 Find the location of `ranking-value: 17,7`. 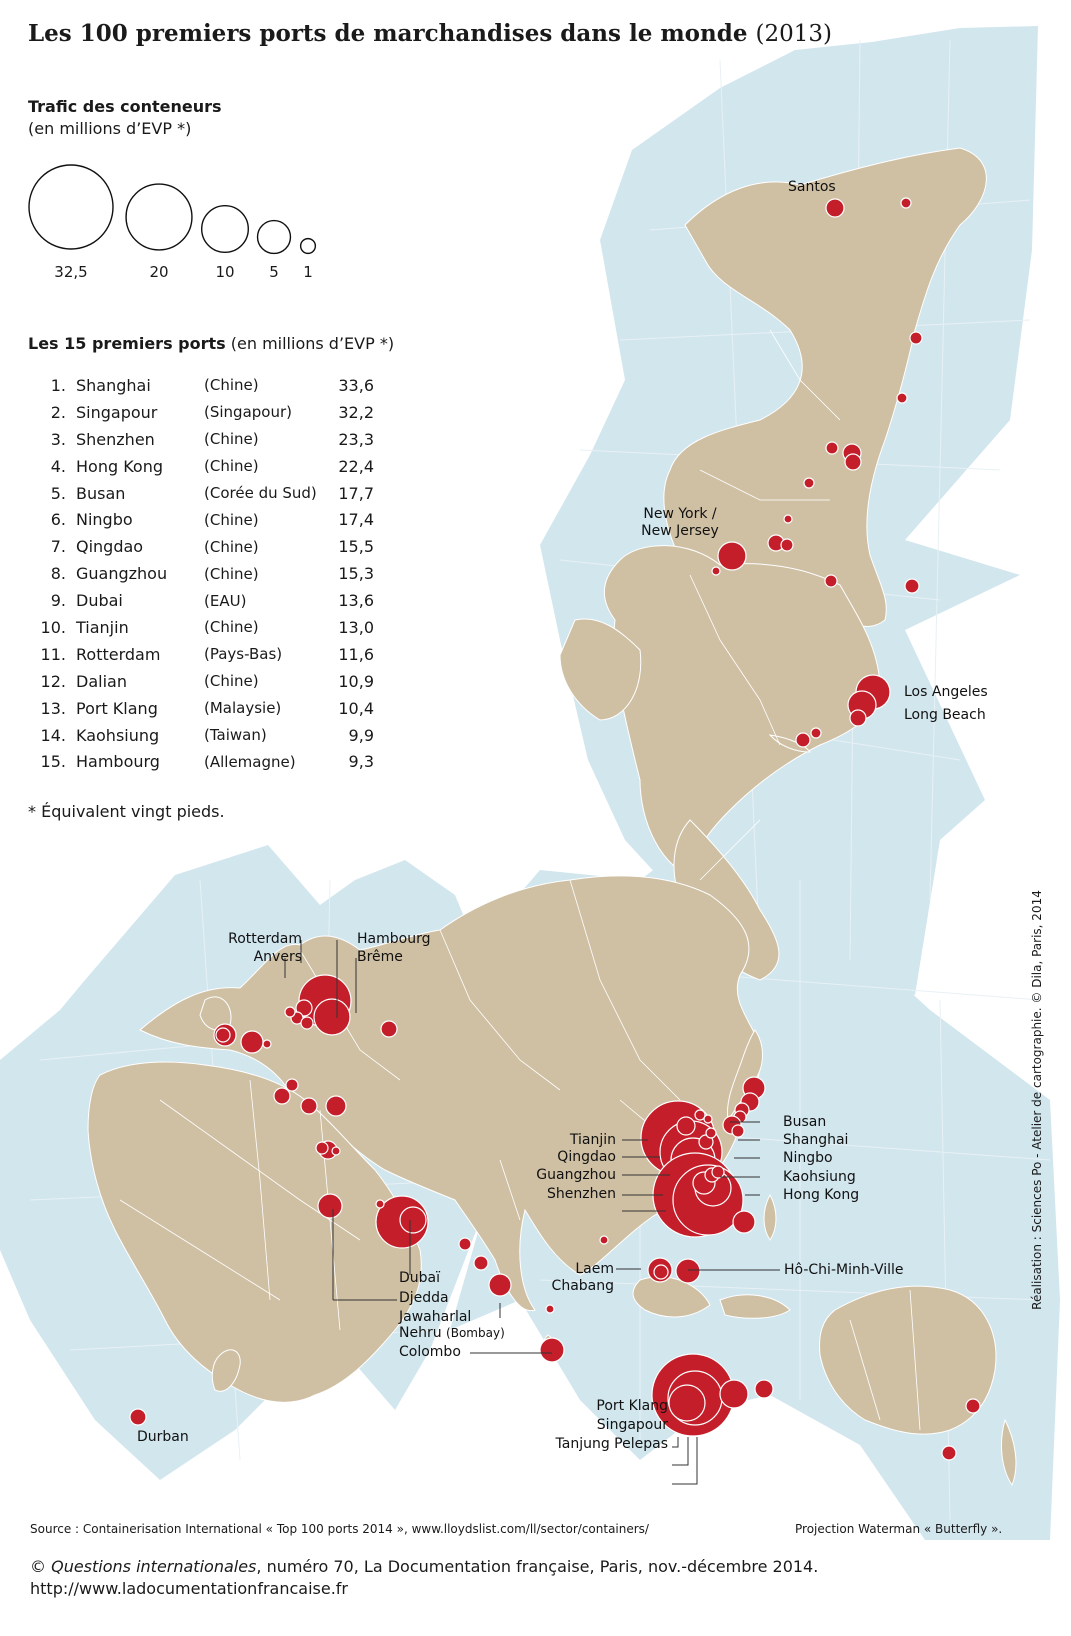

ranking-value: 17,7 is located at coordinates (356, 493).